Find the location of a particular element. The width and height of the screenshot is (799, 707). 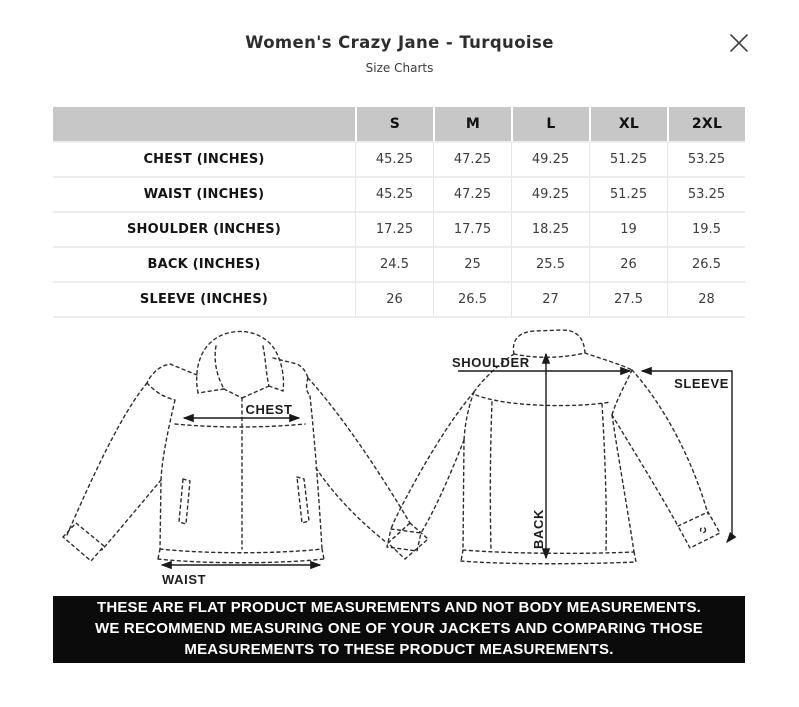

cell: 27.5 is located at coordinates (628, 299).